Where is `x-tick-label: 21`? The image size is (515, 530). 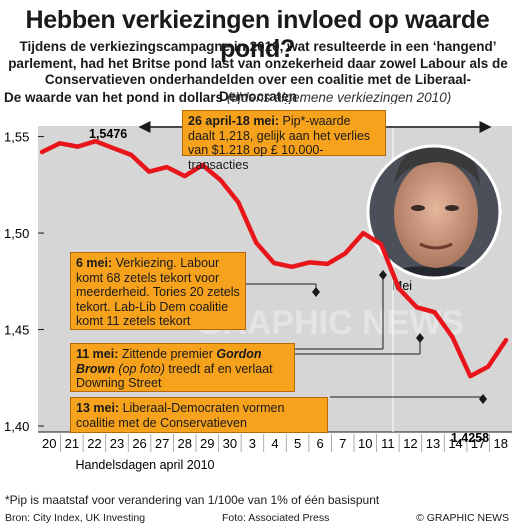
x-tick-label: 21 is located at coordinates (72, 443).